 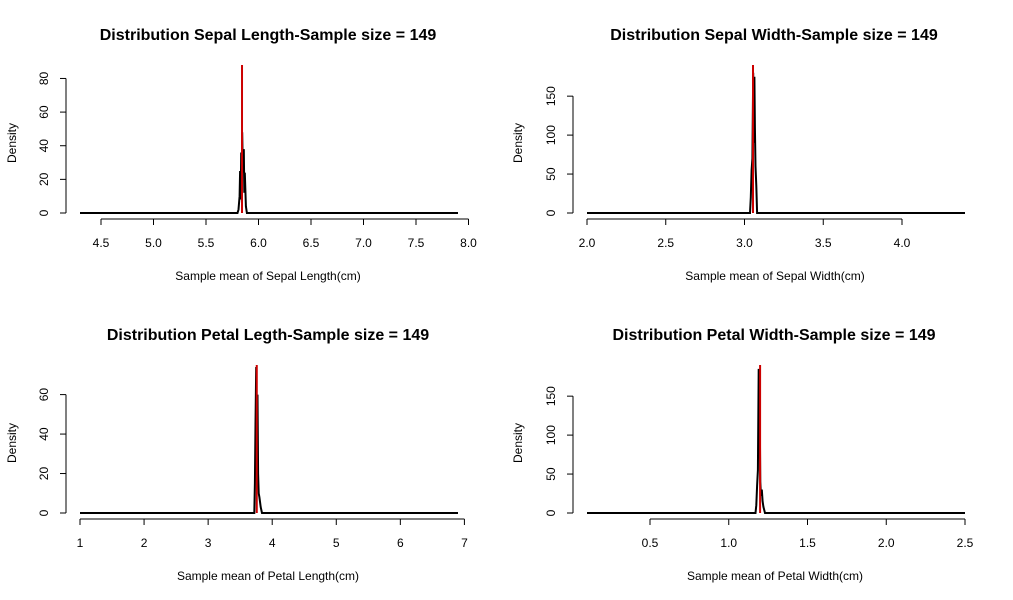 I want to click on x-tick-label: 4.0, so click(x=902, y=243).